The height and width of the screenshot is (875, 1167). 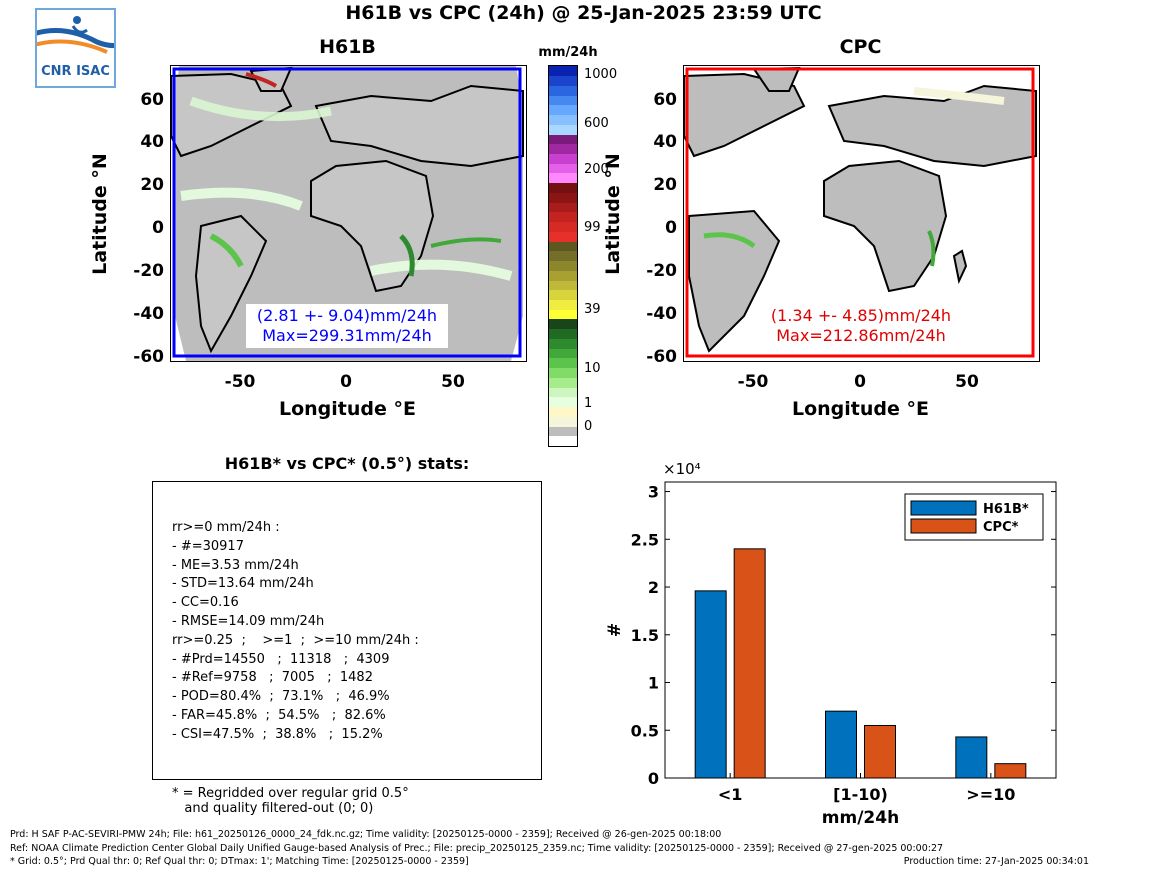 I want to click on map-cpc, so click(x=861, y=213).